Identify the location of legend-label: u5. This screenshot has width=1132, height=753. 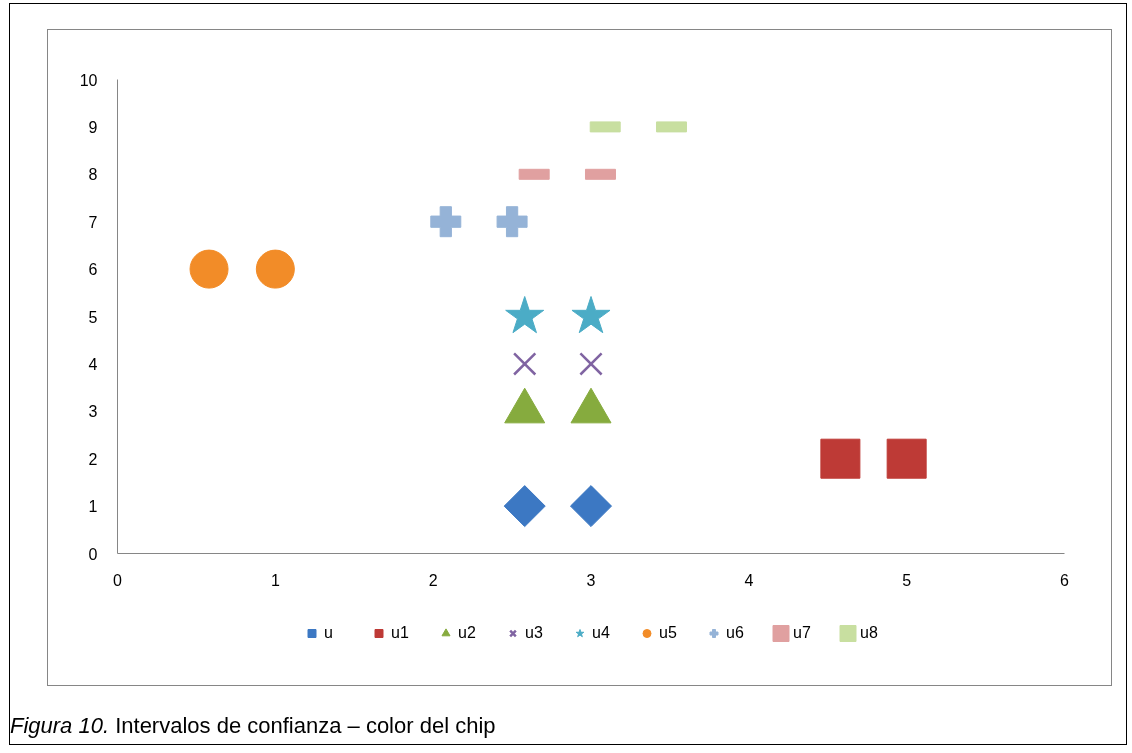
(668, 633).